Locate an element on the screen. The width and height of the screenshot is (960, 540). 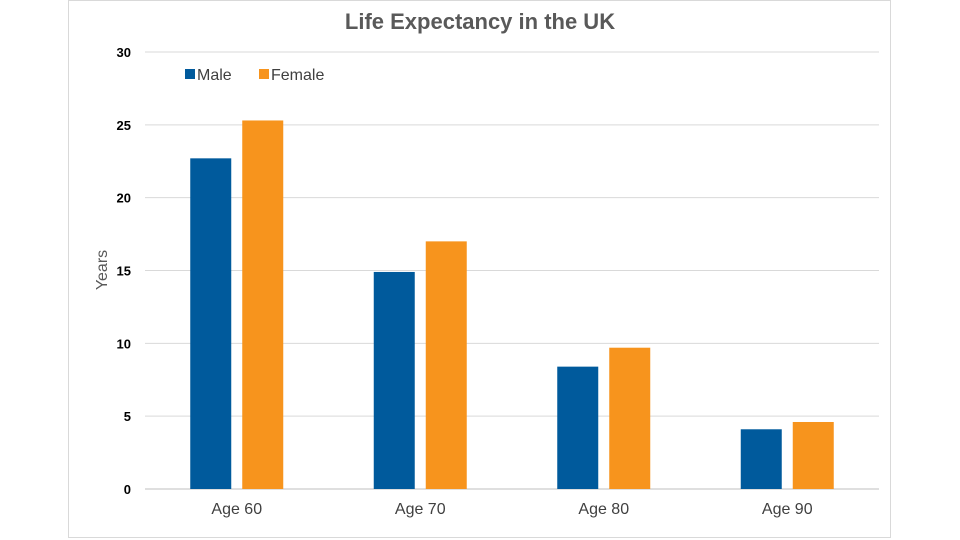
legend-swatch-female is located at coordinates (264, 74).